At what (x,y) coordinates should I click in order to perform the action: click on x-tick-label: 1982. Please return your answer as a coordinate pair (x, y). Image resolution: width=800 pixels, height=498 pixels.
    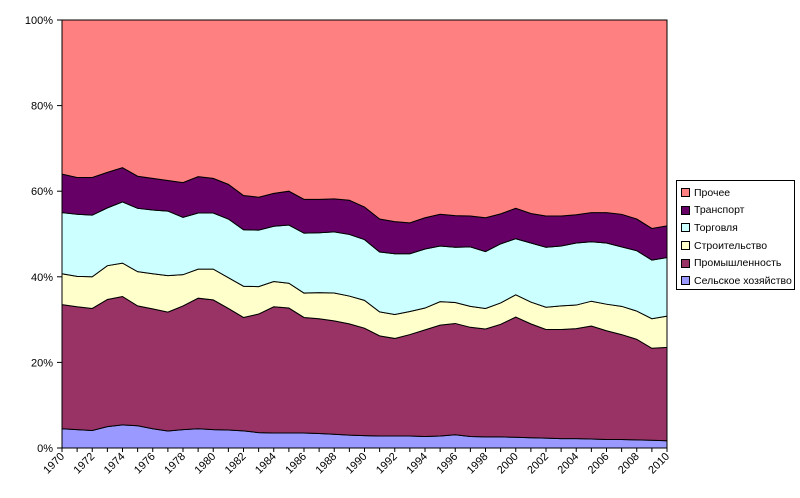
    Looking at the image, I should click on (236, 464).